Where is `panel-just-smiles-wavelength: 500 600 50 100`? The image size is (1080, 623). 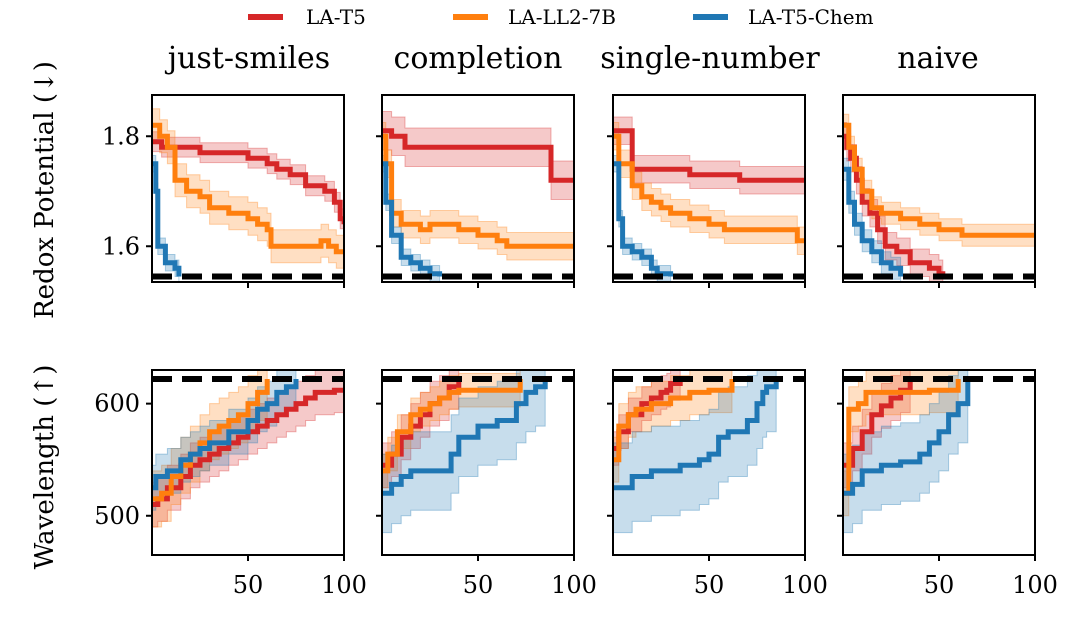 panel-just-smiles-wavelength: 500 600 50 100 is located at coordinates (230, 484).